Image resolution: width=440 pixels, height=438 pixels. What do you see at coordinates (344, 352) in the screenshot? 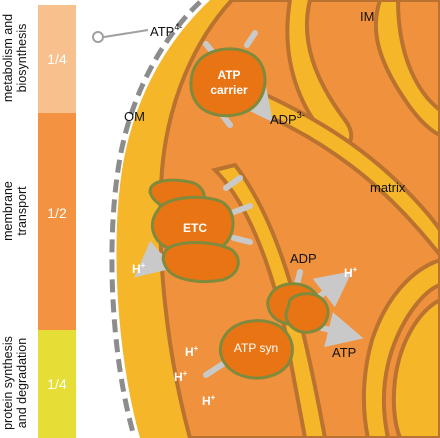
I see `label-atp: ATP` at bounding box center [344, 352].